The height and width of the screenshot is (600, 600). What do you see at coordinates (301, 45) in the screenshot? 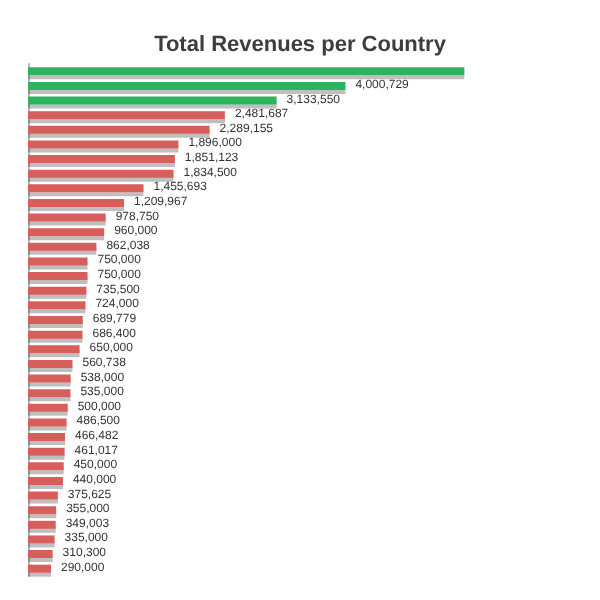
I see `chart-title: Total Revenues per Country` at bounding box center [301, 45].